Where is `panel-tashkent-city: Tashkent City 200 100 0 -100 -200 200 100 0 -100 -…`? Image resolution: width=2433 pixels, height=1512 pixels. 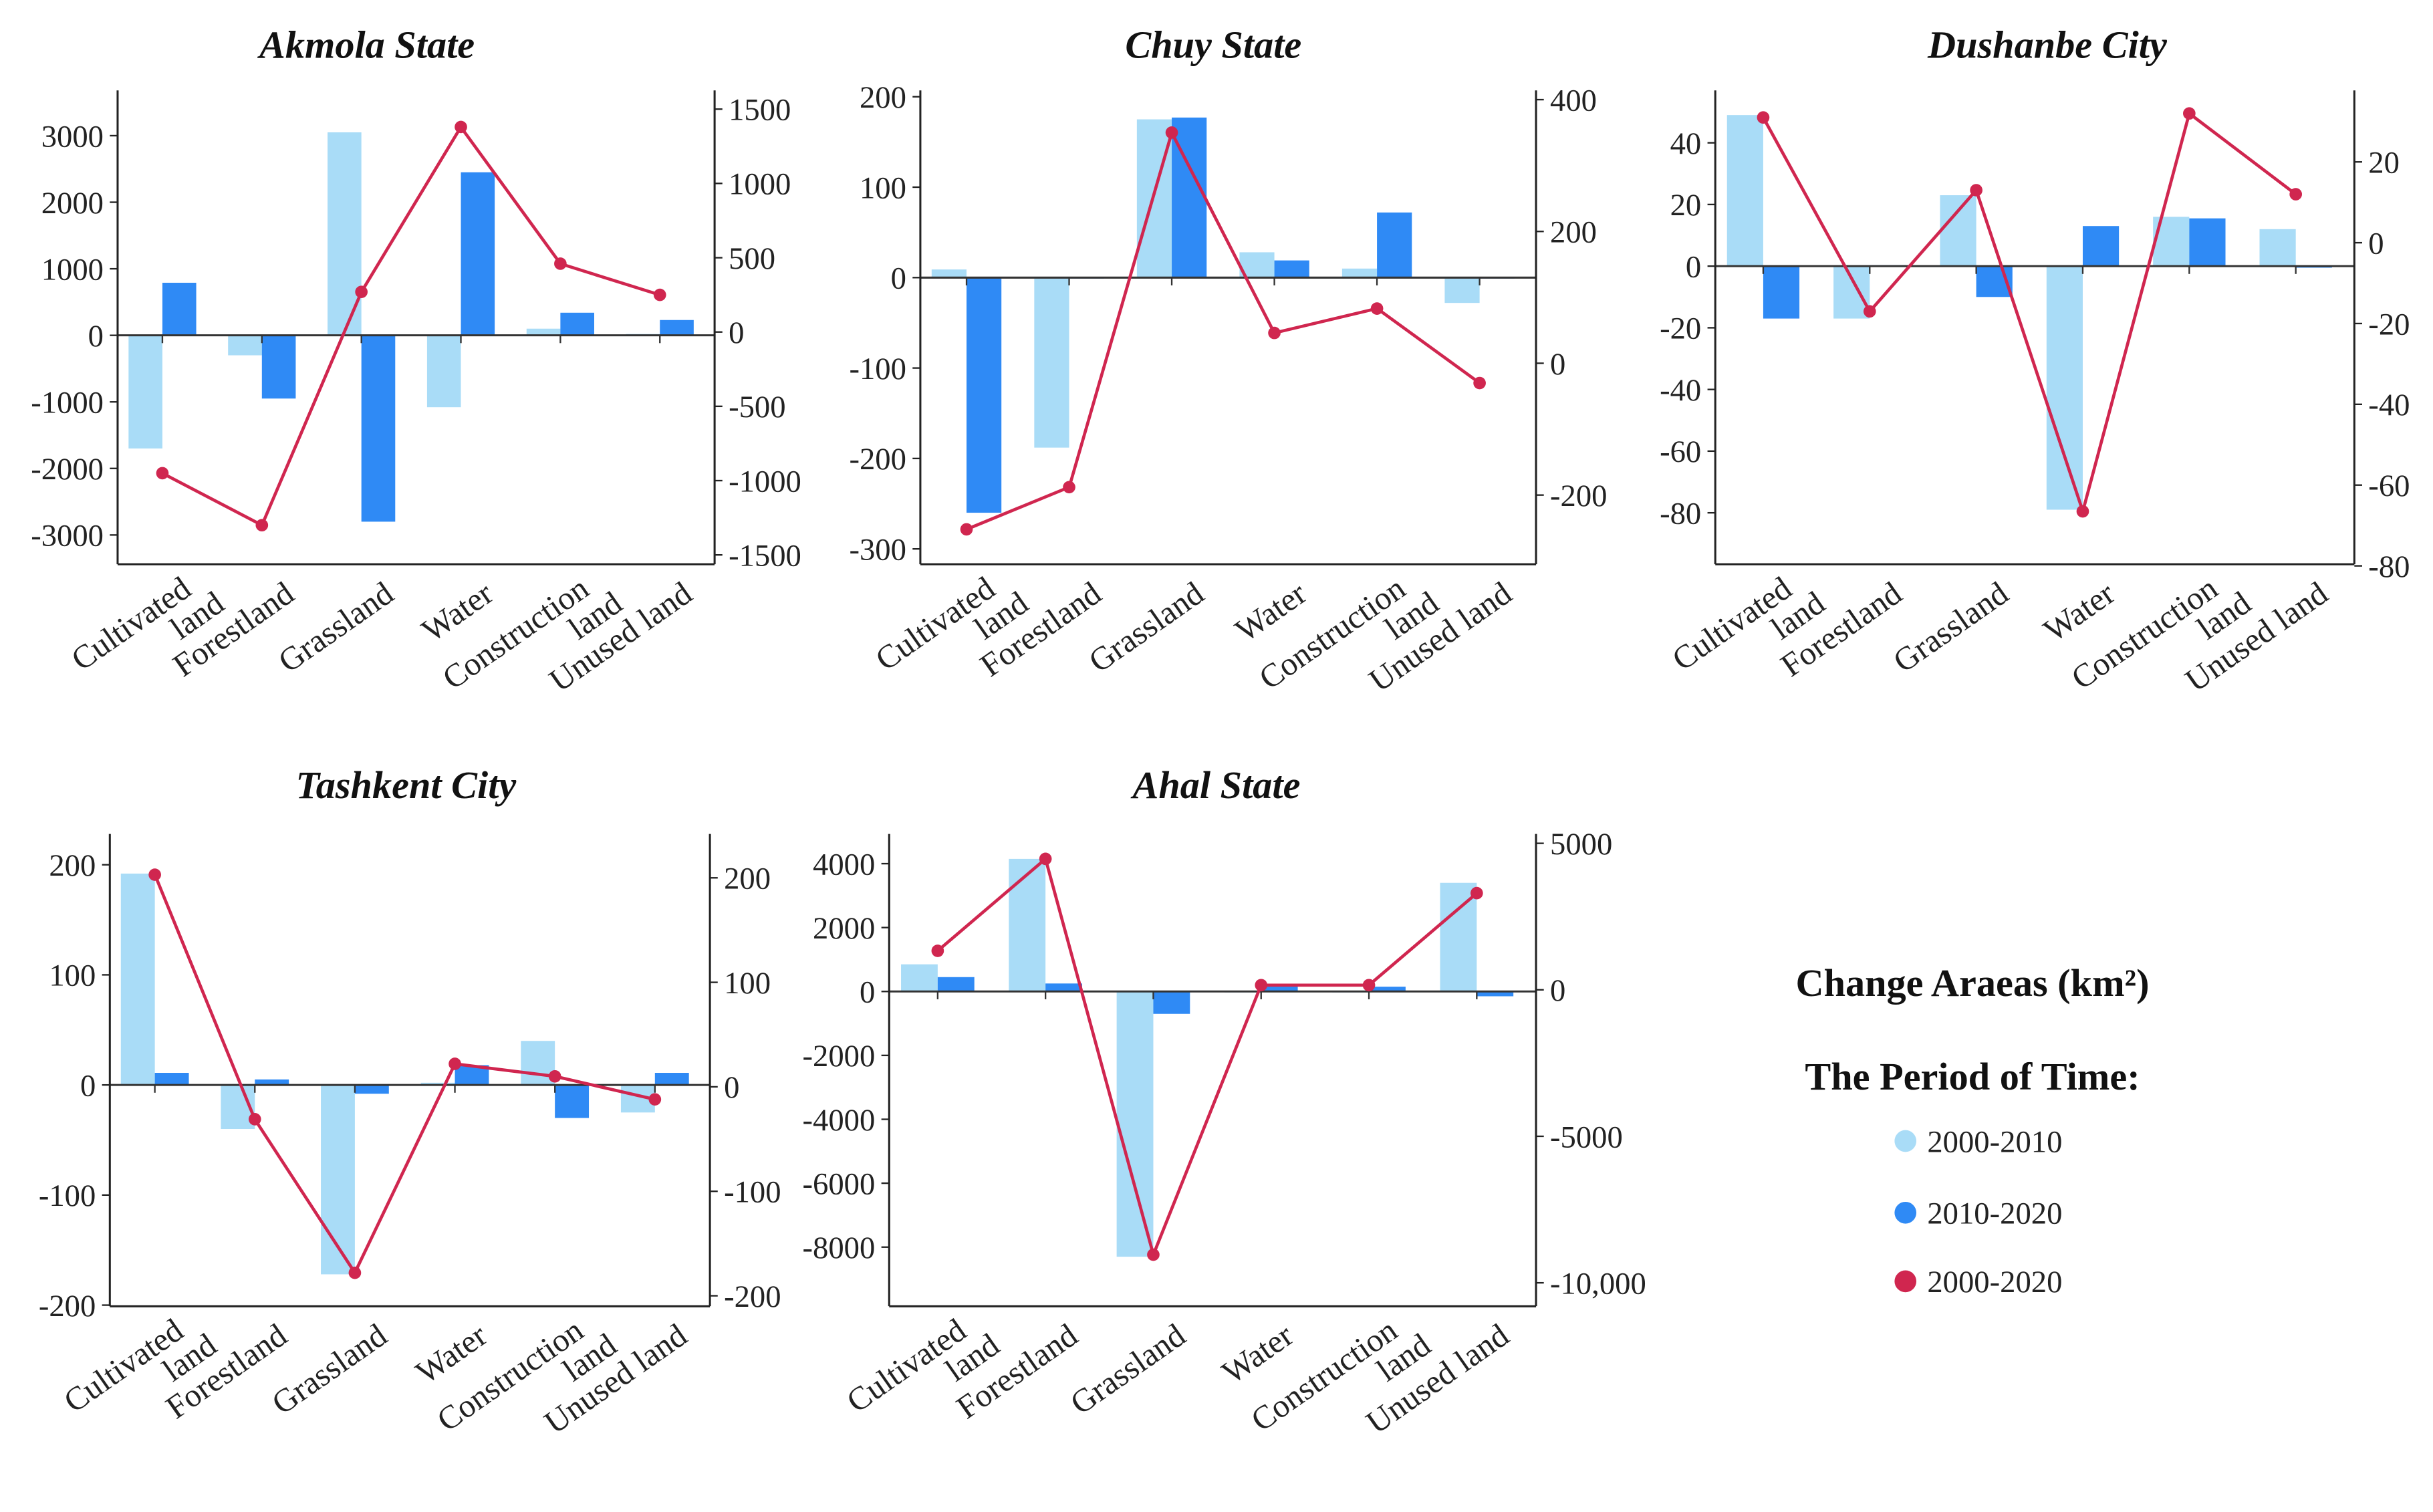 panel-tashkent-city: Tashkent City 200 100 0 -100 -200 200 100 0 -100 -… is located at coordinates (410, 1102).